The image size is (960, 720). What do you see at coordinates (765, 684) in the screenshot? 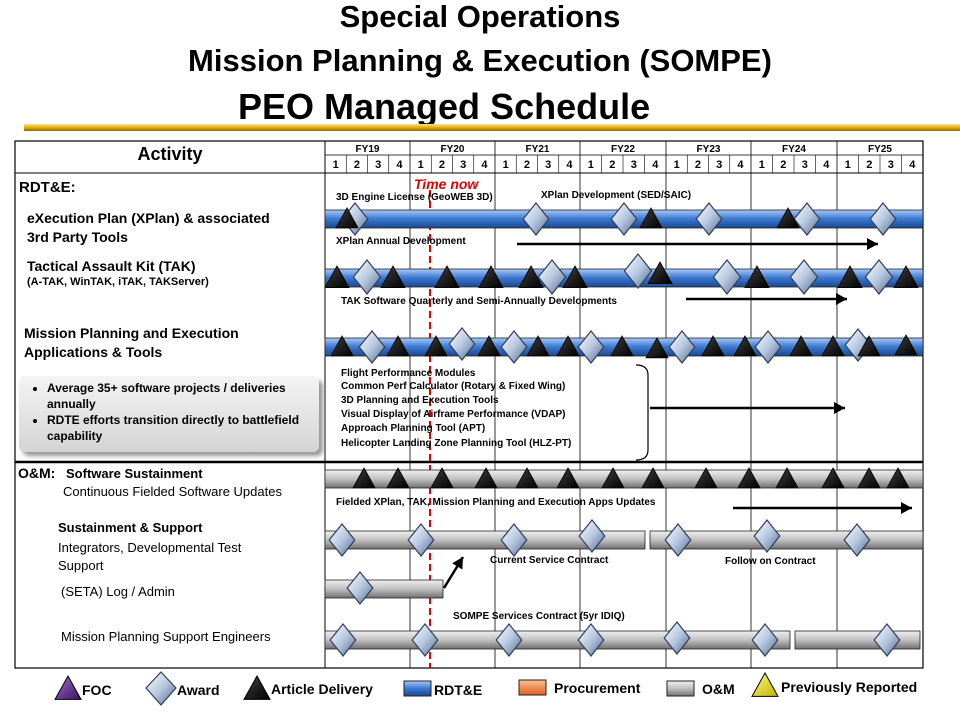
I see `legend-previously-reported-symbol` at bounding box center [765, 684].